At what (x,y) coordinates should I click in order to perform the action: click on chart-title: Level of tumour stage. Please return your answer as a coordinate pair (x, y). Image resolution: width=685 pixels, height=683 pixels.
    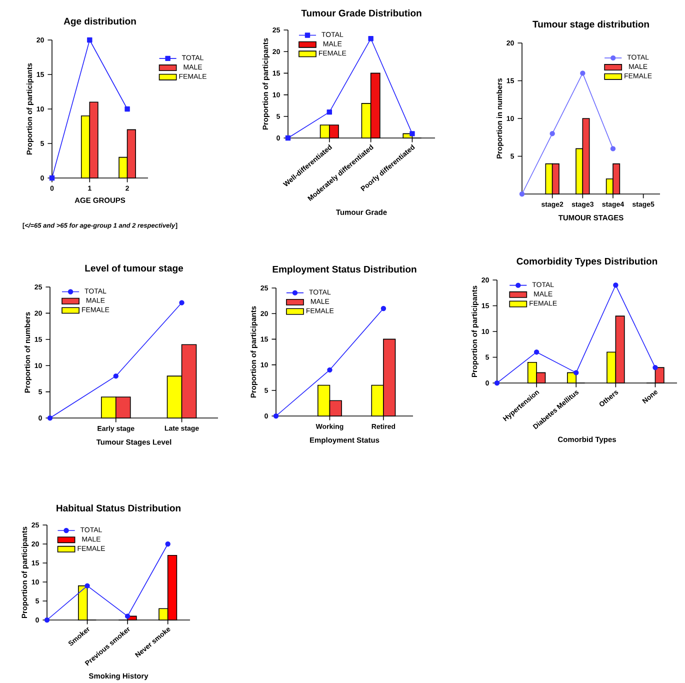
    Looking at the image, I should click on (134, 269).